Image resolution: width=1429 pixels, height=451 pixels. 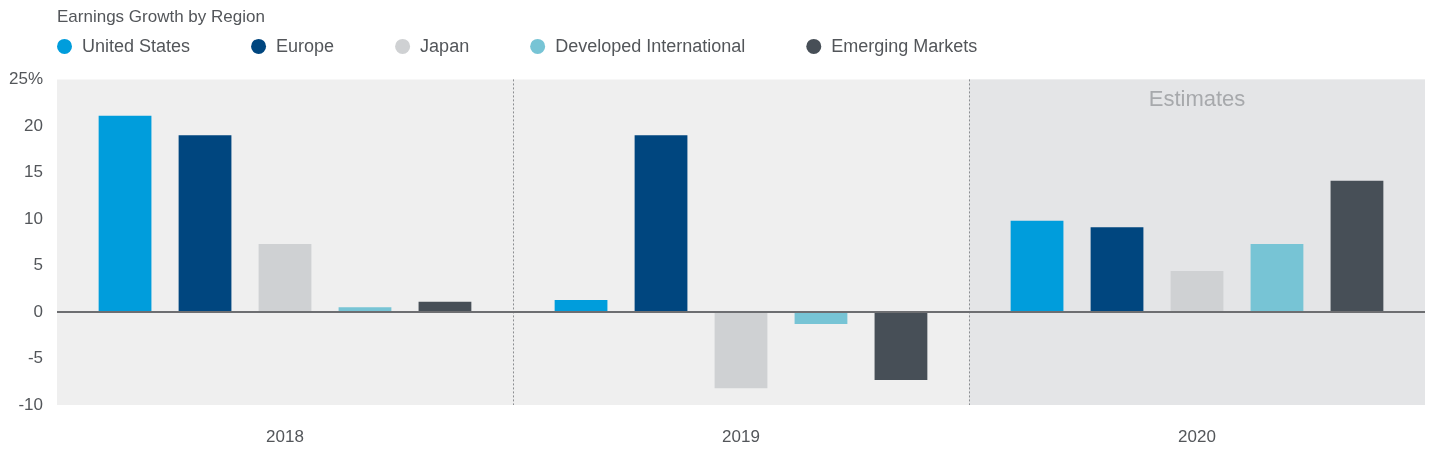 I want to click on y-tick-label: 0, so click(x=38, y=311).